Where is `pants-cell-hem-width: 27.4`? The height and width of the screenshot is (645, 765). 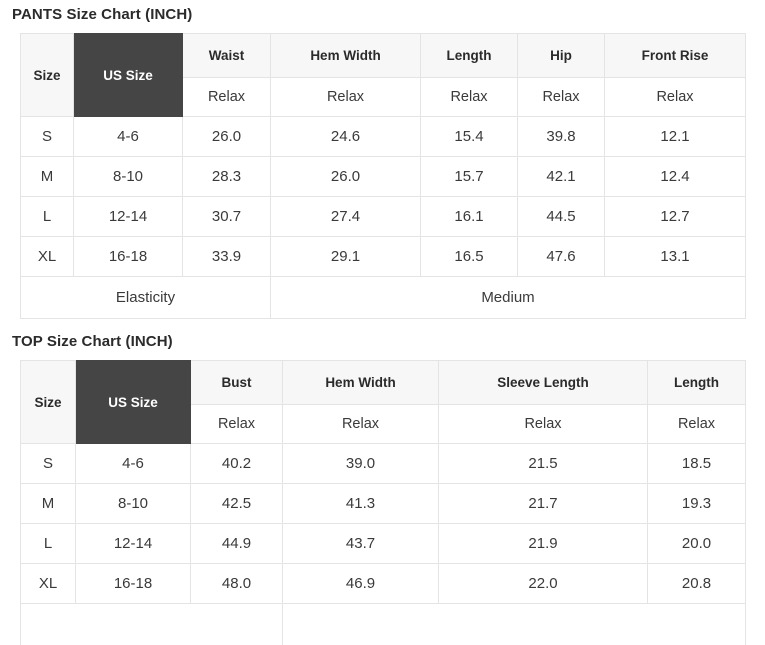
pants-cell-hem-width: 27.4 is located at coordinates (345, 216).